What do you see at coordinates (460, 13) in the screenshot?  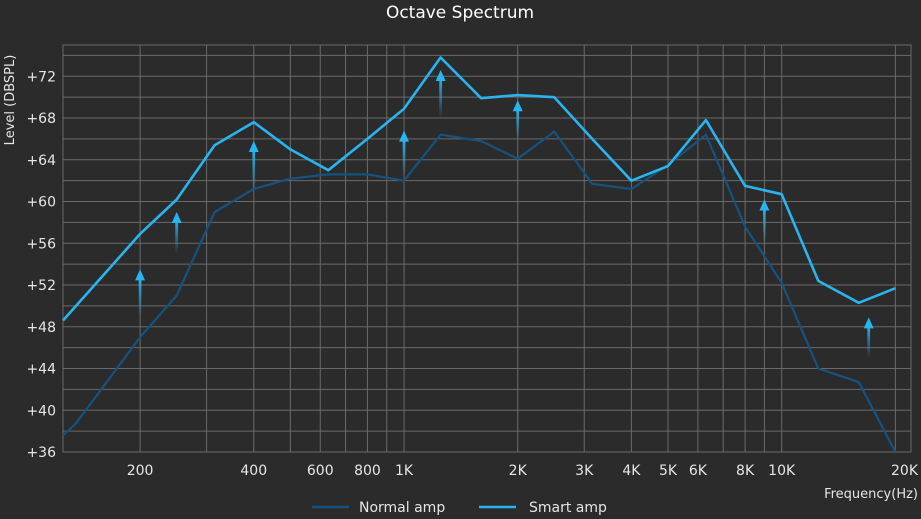 I see `chart-title: Octave Spectrum` at bounding box center [460, 13].